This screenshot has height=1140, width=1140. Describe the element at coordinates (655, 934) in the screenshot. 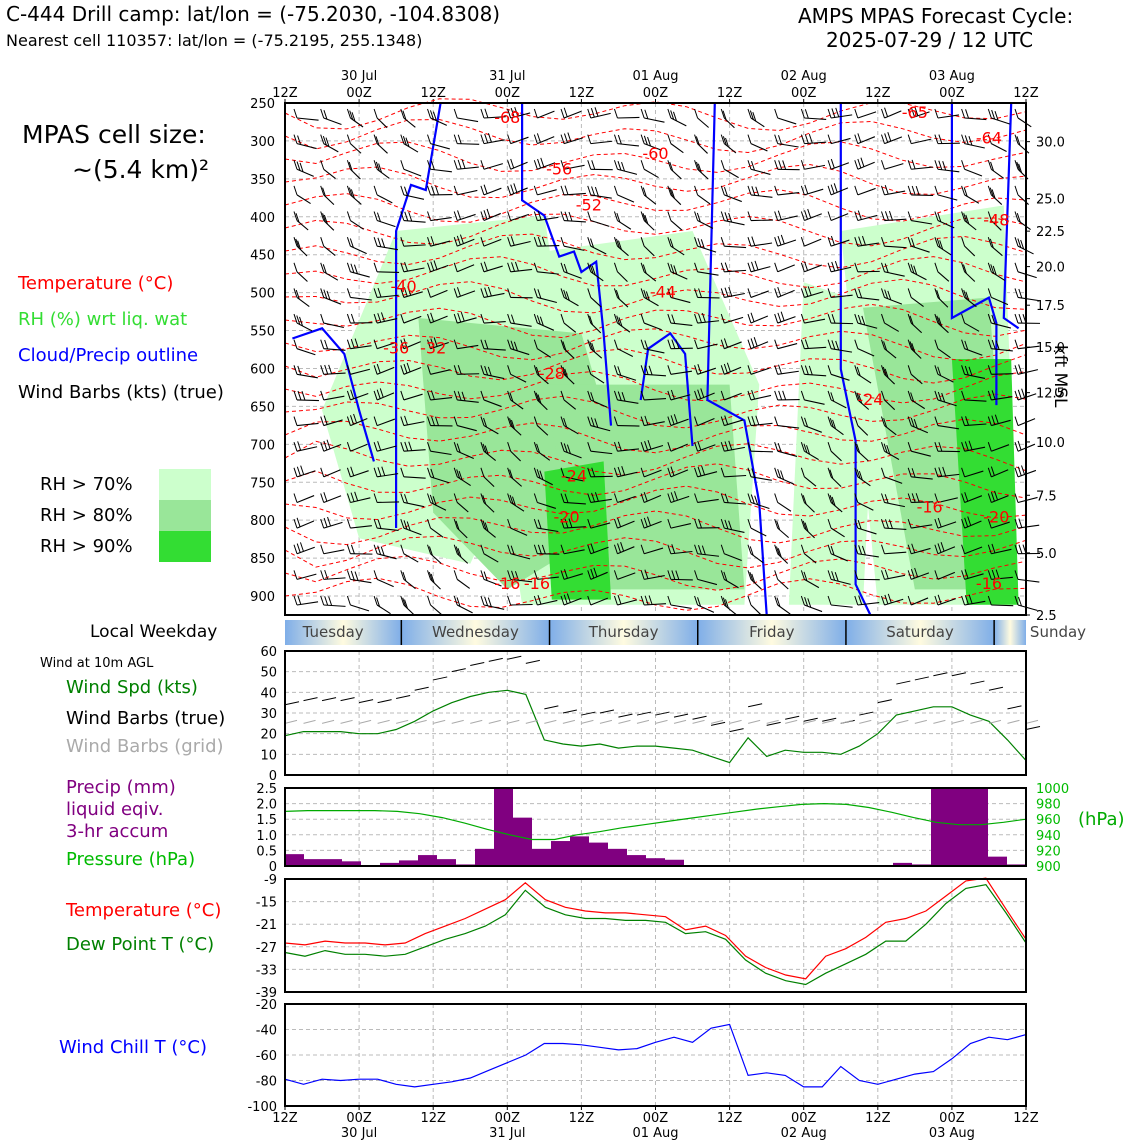

I see `dewpoint-line` at that location.